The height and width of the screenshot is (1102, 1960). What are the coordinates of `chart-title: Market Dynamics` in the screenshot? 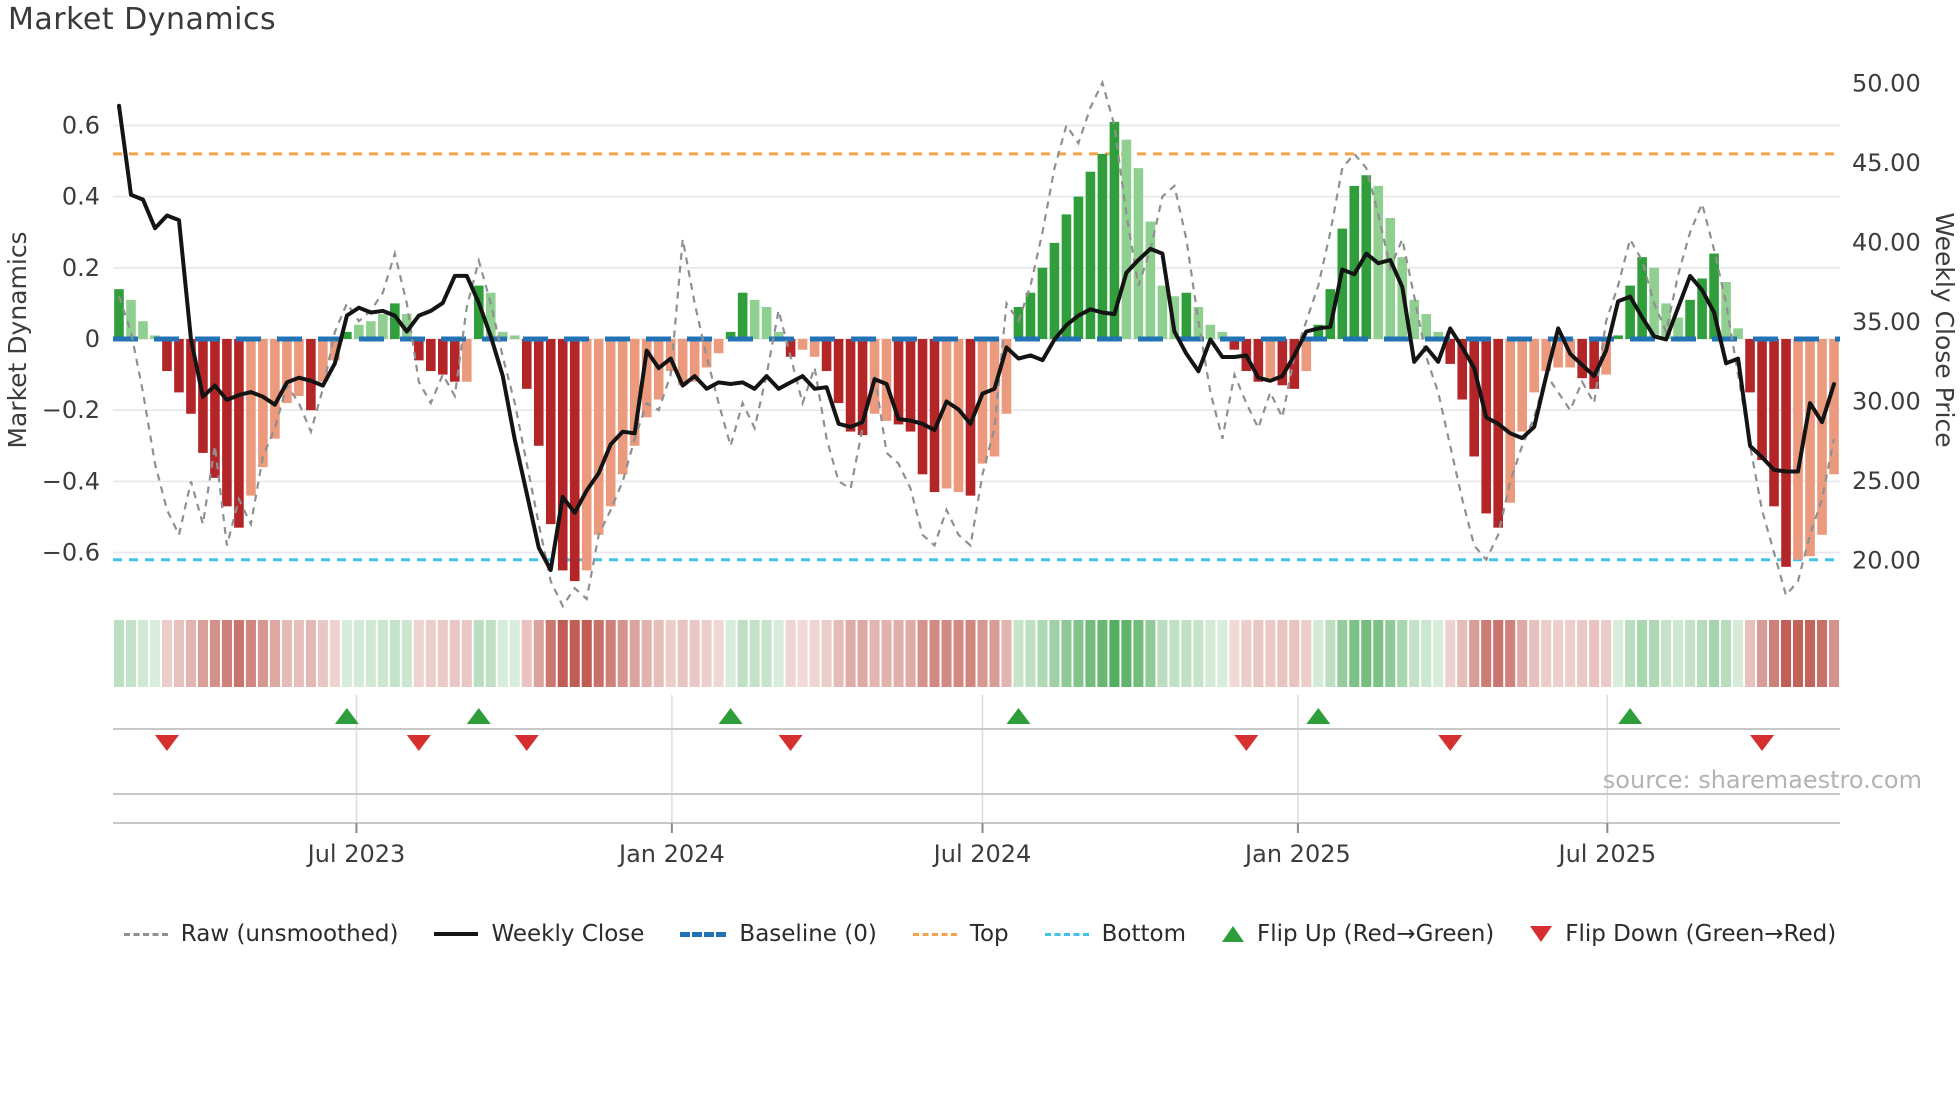 It's located at (142, 19).